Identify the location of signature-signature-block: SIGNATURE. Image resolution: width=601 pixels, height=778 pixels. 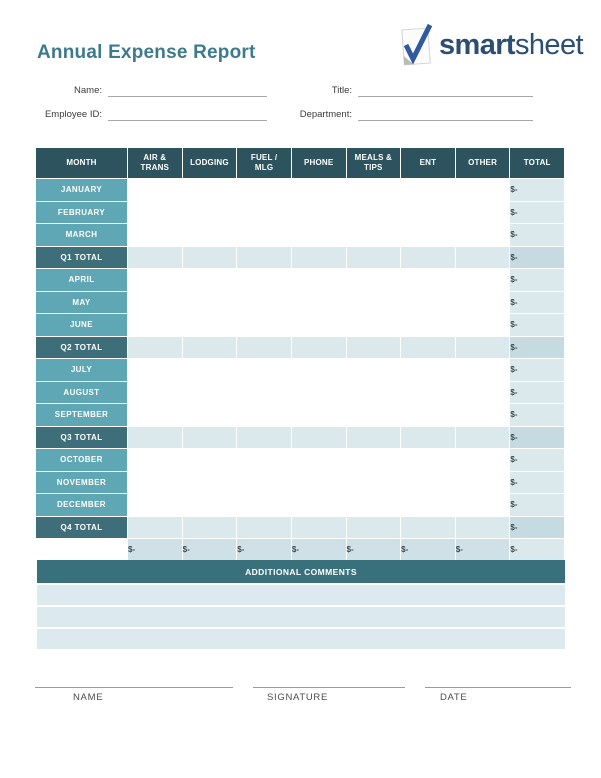
(329, 695).